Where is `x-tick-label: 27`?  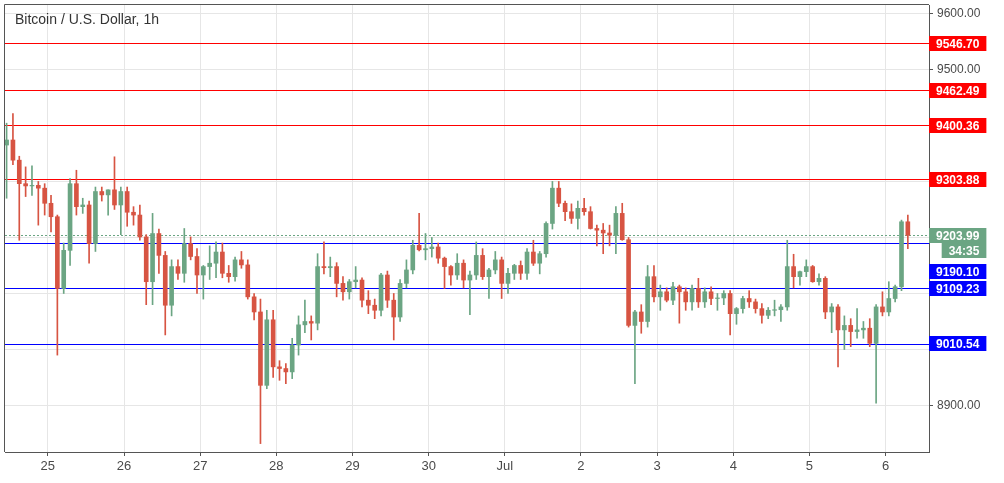
x-tick-label: 27 is located at coordinates (200, 466).